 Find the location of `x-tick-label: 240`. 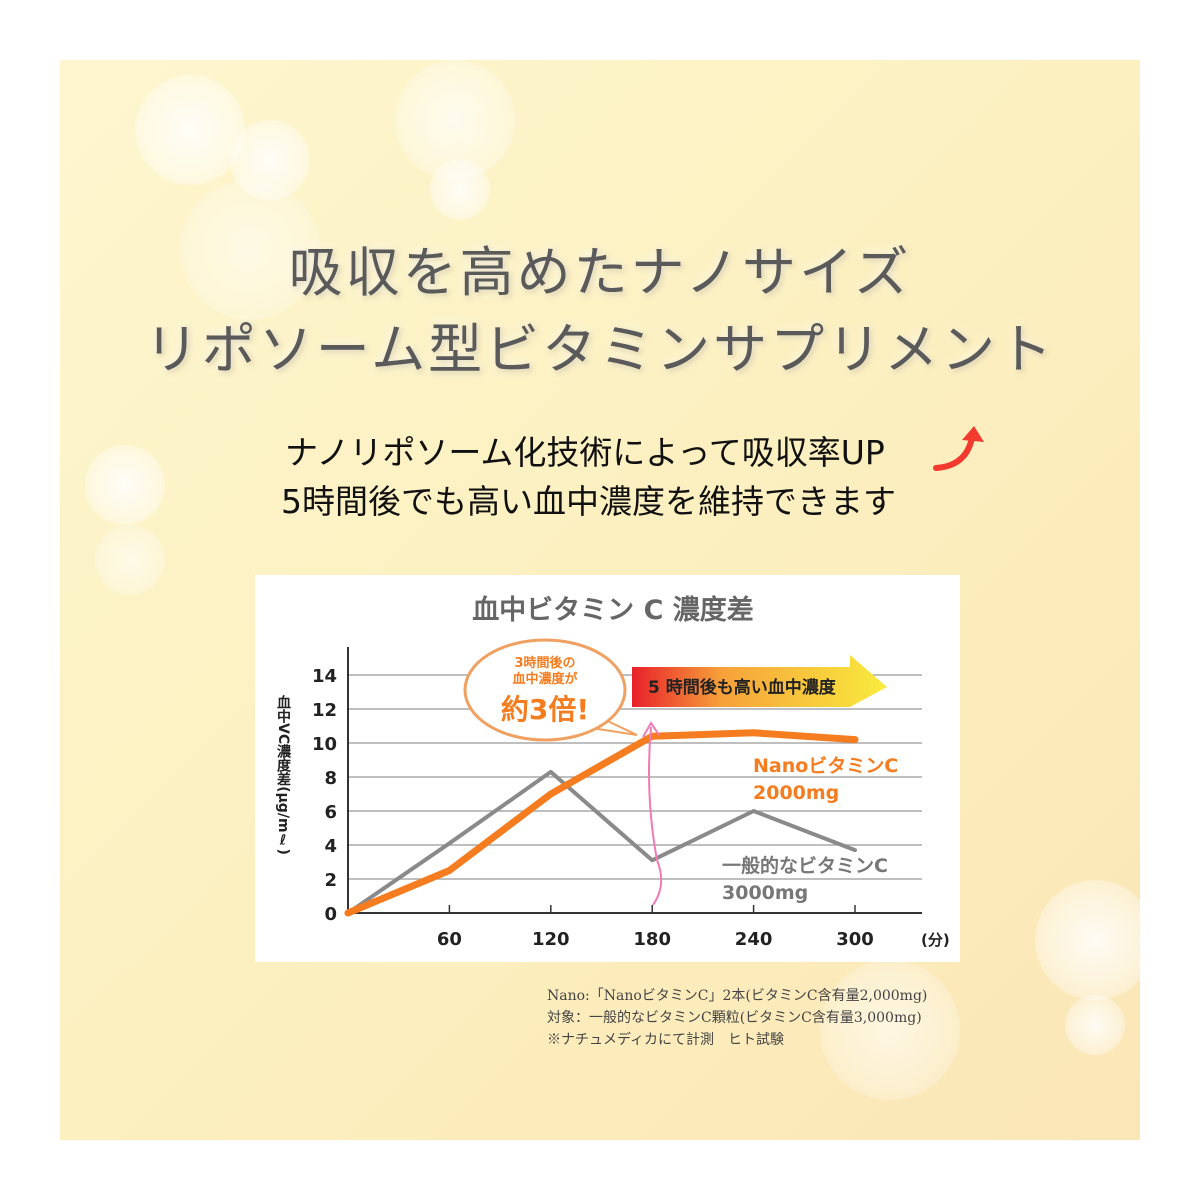

x-tick-label: 240 is located at coordinates (754, 939).